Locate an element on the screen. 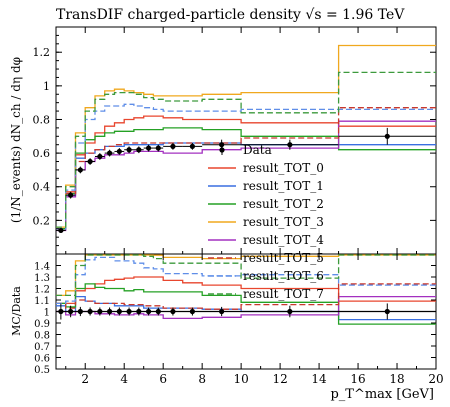  ratio-tick-label-3: 0.8 is located at coordinates (42, 336).